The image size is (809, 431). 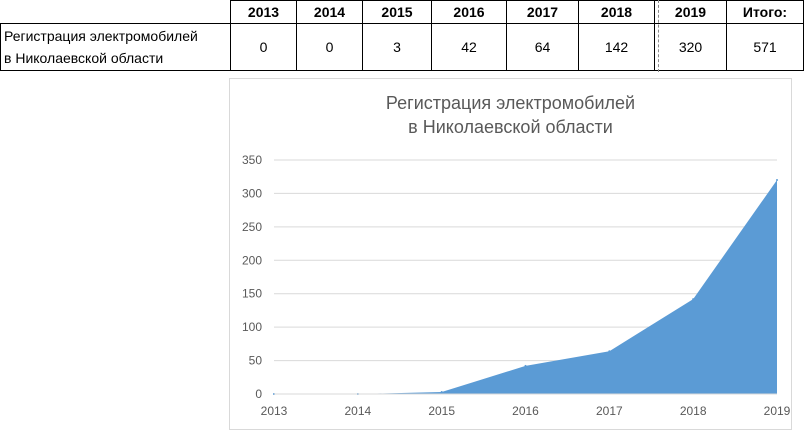 I want to click on row-label-line1: Регистрация электромобилей, so click(x=101, y=36).